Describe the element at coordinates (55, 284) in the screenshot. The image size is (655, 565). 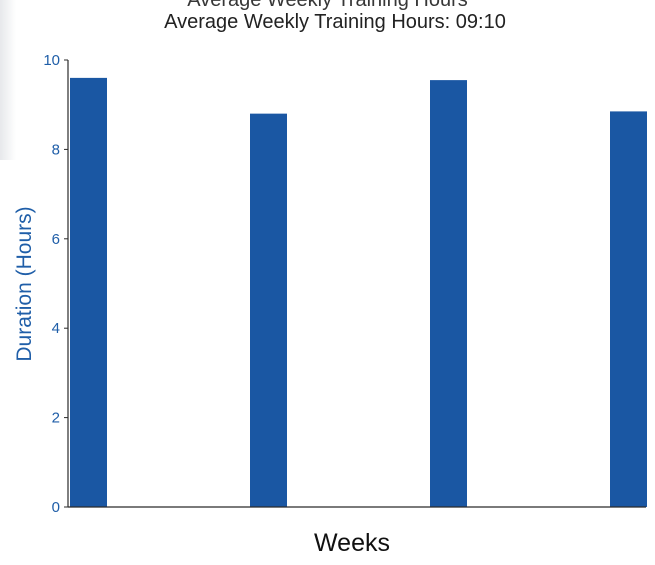
I see `y-axis-ticks: 0 2 4 6 8 10` at that location.